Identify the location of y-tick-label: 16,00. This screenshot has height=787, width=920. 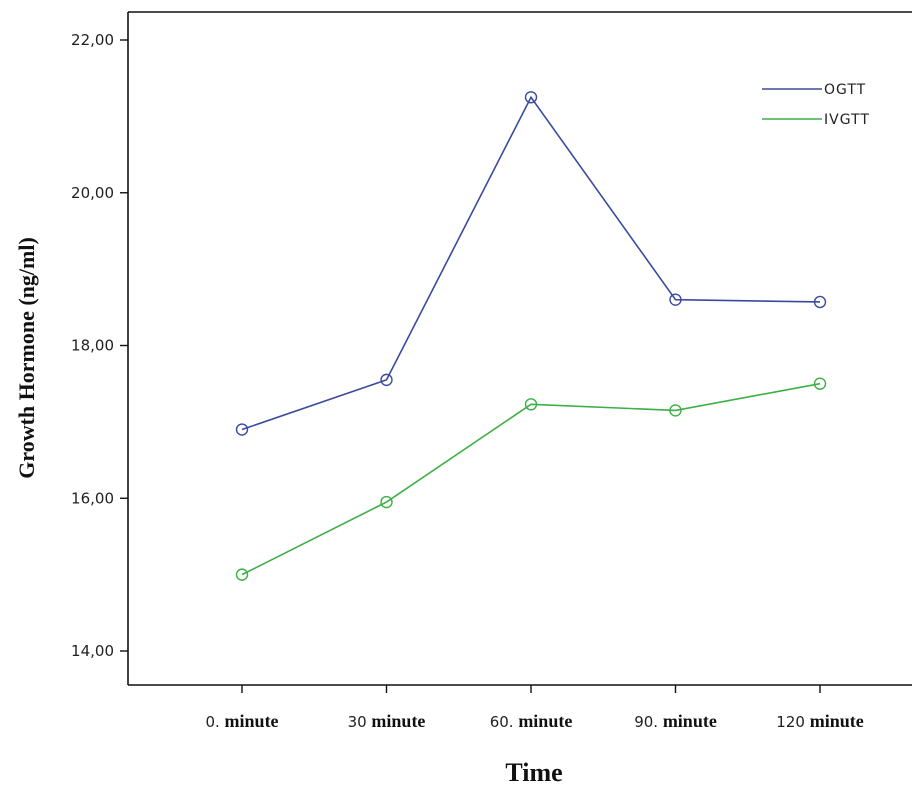
(92, 498).